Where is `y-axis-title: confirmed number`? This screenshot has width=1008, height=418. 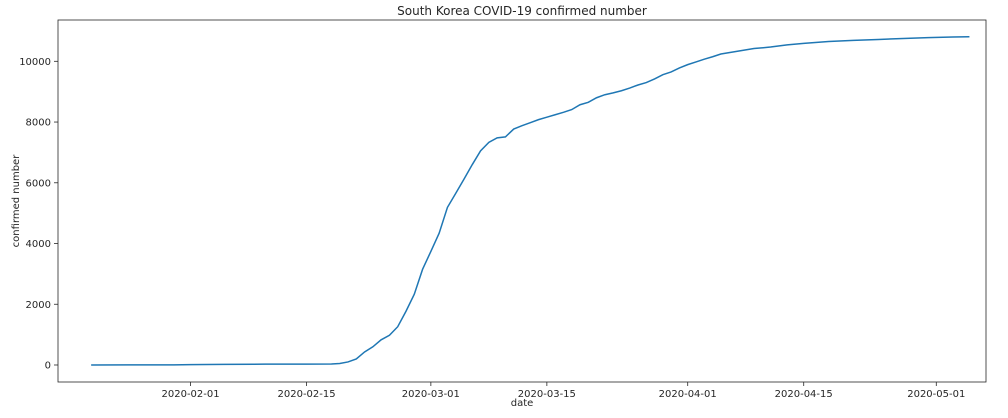 y-axis-title: confirmed number is located at coordinates (16, 201).